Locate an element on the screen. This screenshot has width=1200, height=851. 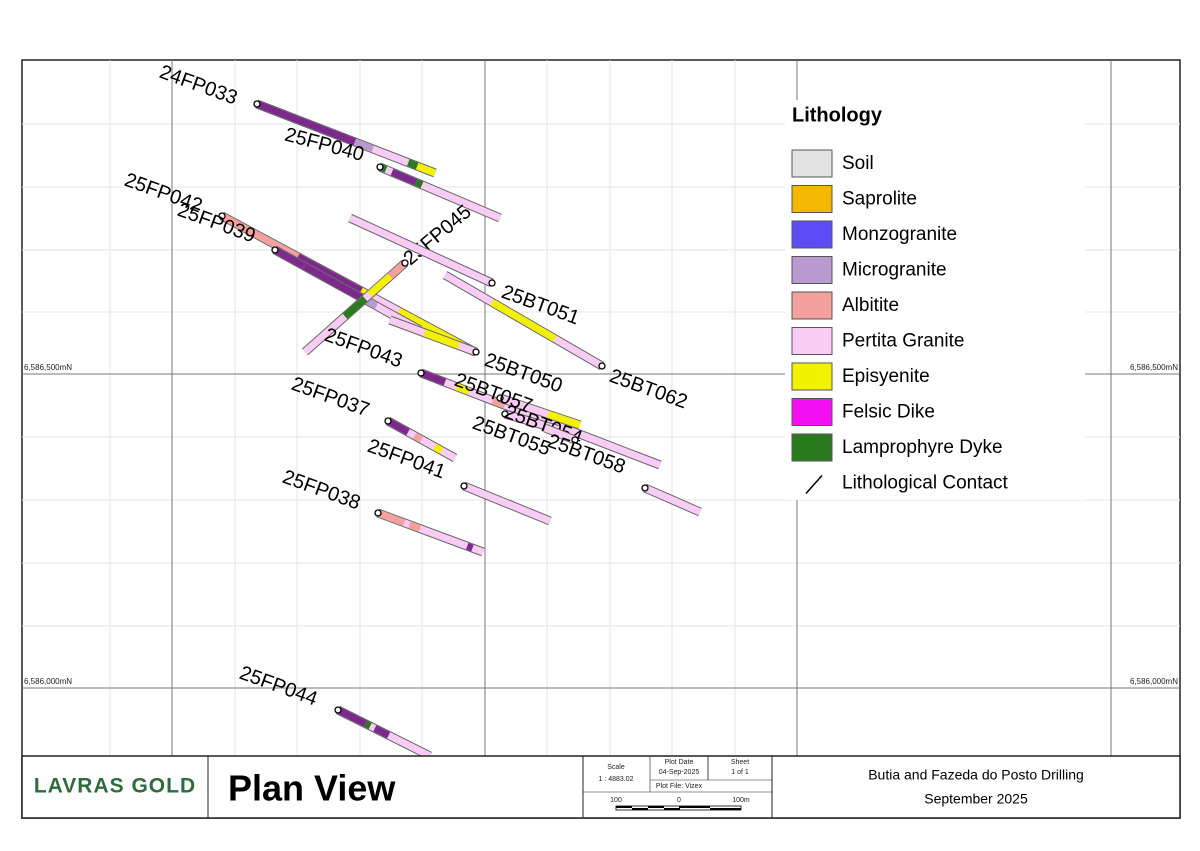
legend-bg is located at coordinates (935, 300).